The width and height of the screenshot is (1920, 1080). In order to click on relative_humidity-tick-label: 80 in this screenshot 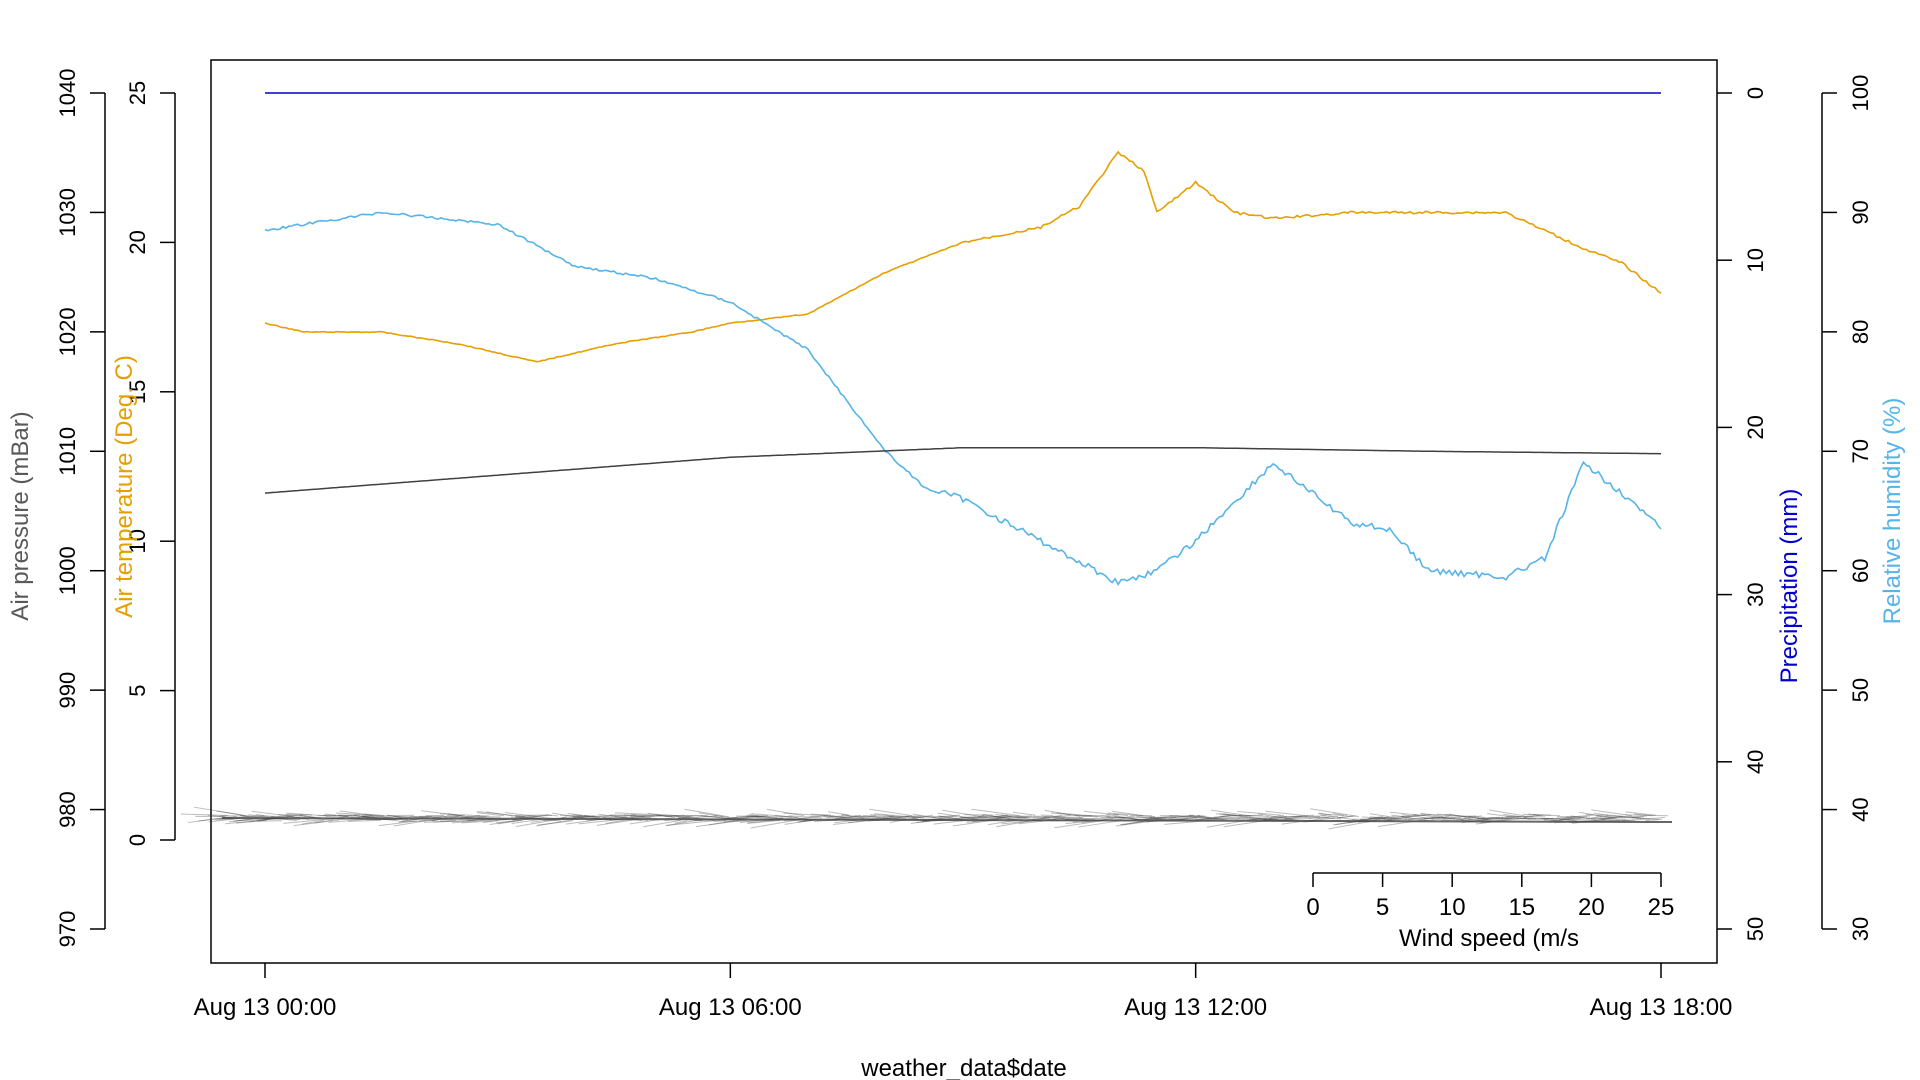, I will do `click(1860, 332)`.